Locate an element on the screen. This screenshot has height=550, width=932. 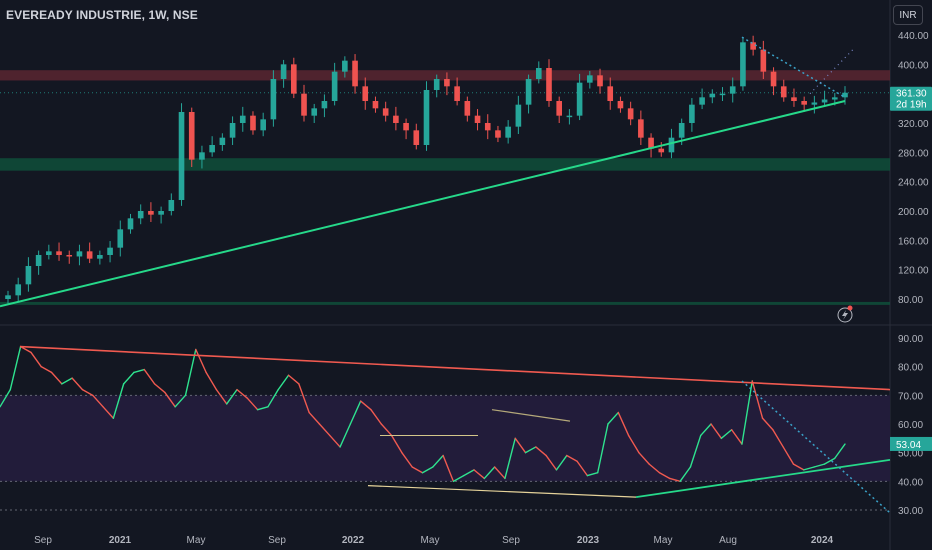
price-axis-label: 240.00 is located at coordinates (913, 183).